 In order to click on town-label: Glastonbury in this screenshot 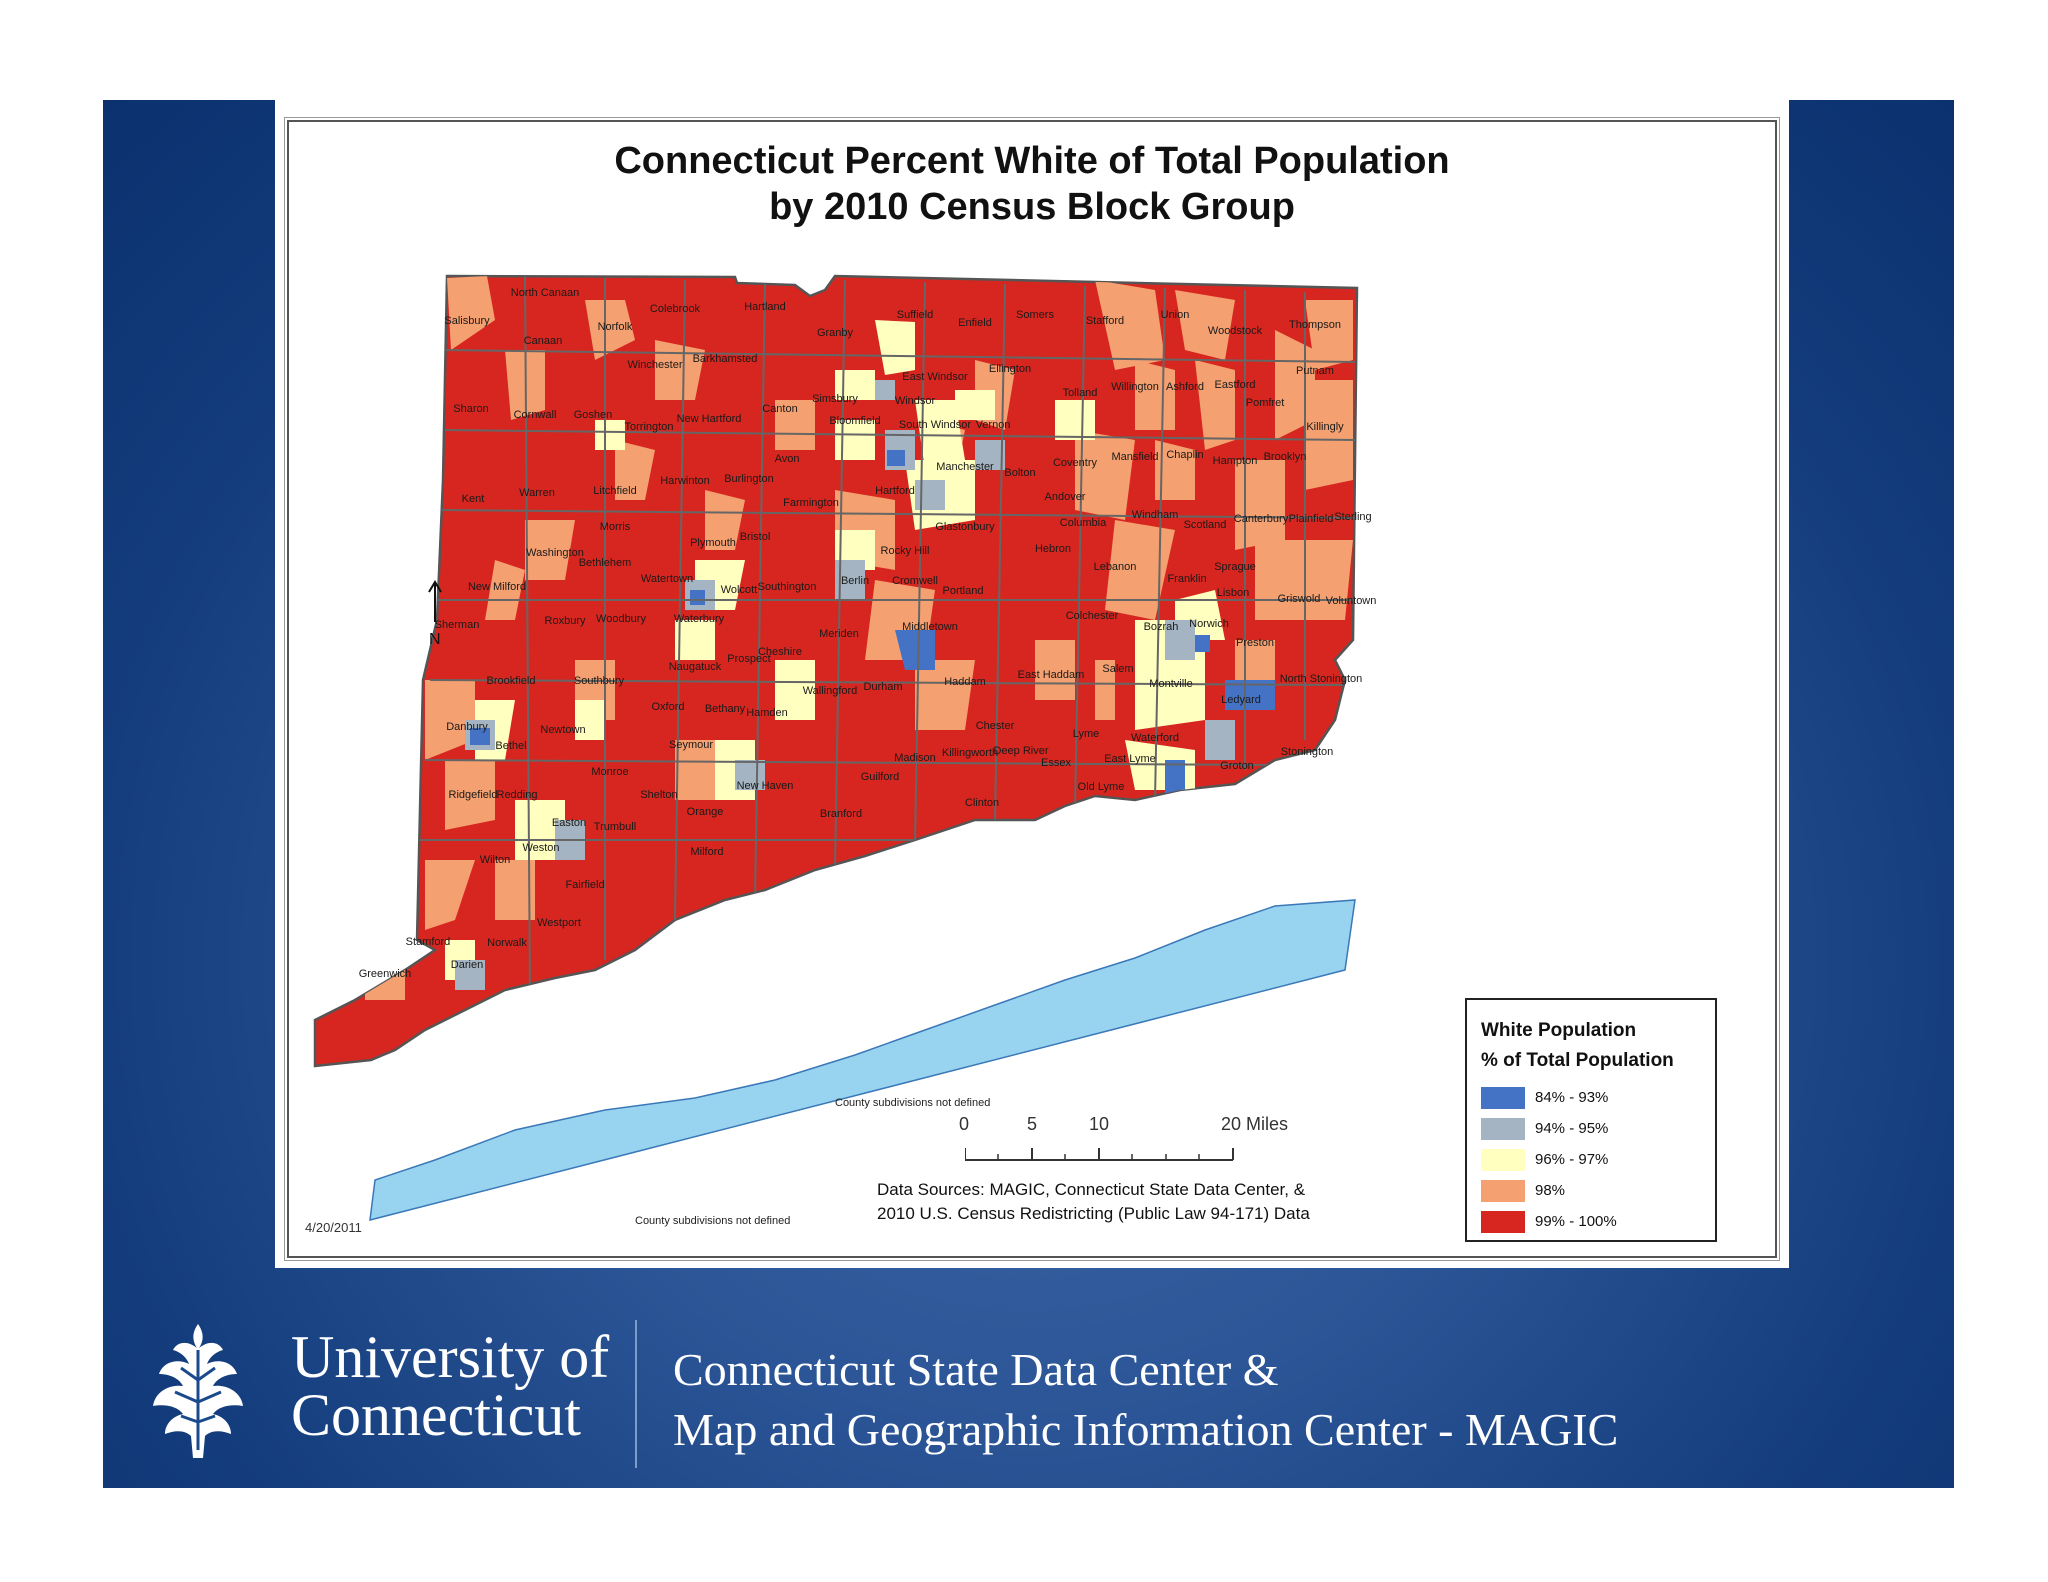, I will do `click(965, 527)`.